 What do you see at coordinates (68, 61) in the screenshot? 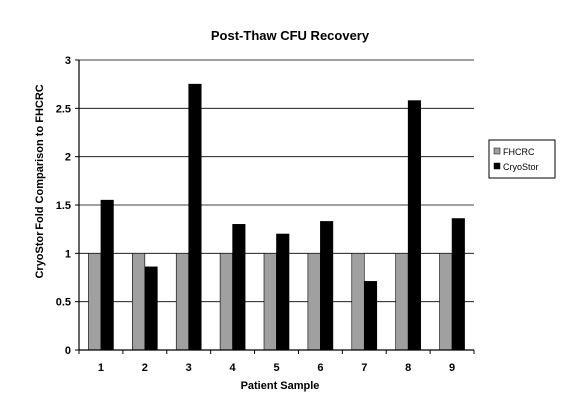
I see `y-tick-label: 3` at bounding box center [68, 61].